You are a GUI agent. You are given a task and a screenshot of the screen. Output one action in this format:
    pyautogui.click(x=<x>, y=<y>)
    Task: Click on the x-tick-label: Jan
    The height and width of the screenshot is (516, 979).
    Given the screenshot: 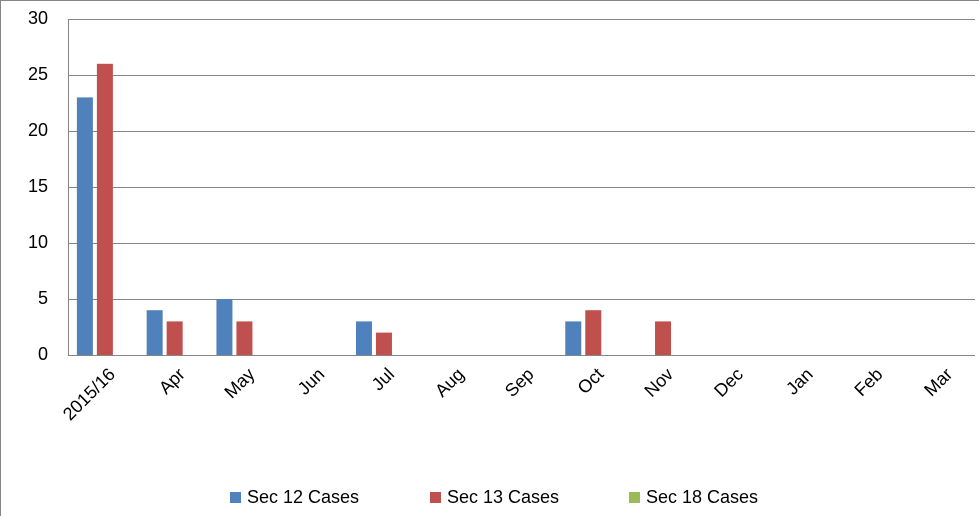 What is the action you would take?
    pyautogui.click(x=799, y=381)
    